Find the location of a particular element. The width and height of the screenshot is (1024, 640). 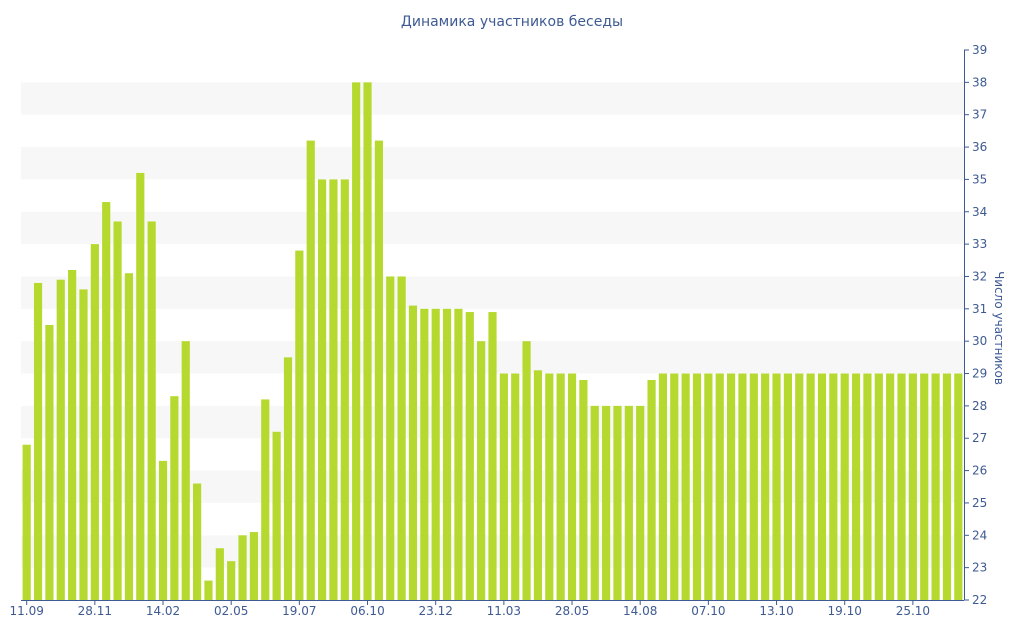

x-tick-label: 19.10 is located at coordinates (845, 611).